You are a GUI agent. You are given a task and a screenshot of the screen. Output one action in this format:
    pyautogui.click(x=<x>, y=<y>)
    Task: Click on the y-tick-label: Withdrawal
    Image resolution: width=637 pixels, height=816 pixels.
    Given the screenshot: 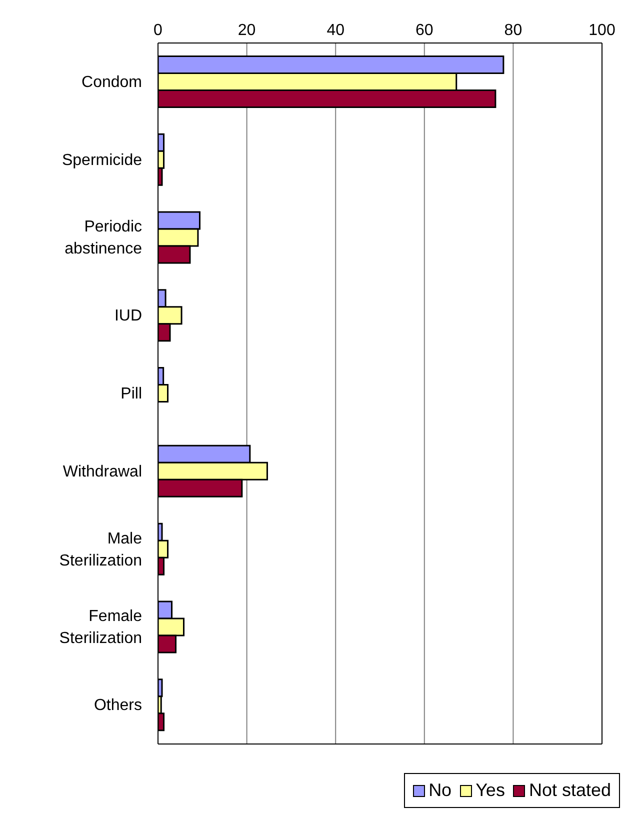 What is the action you would take?
    pyautogui.click(x=102, y=471)
    